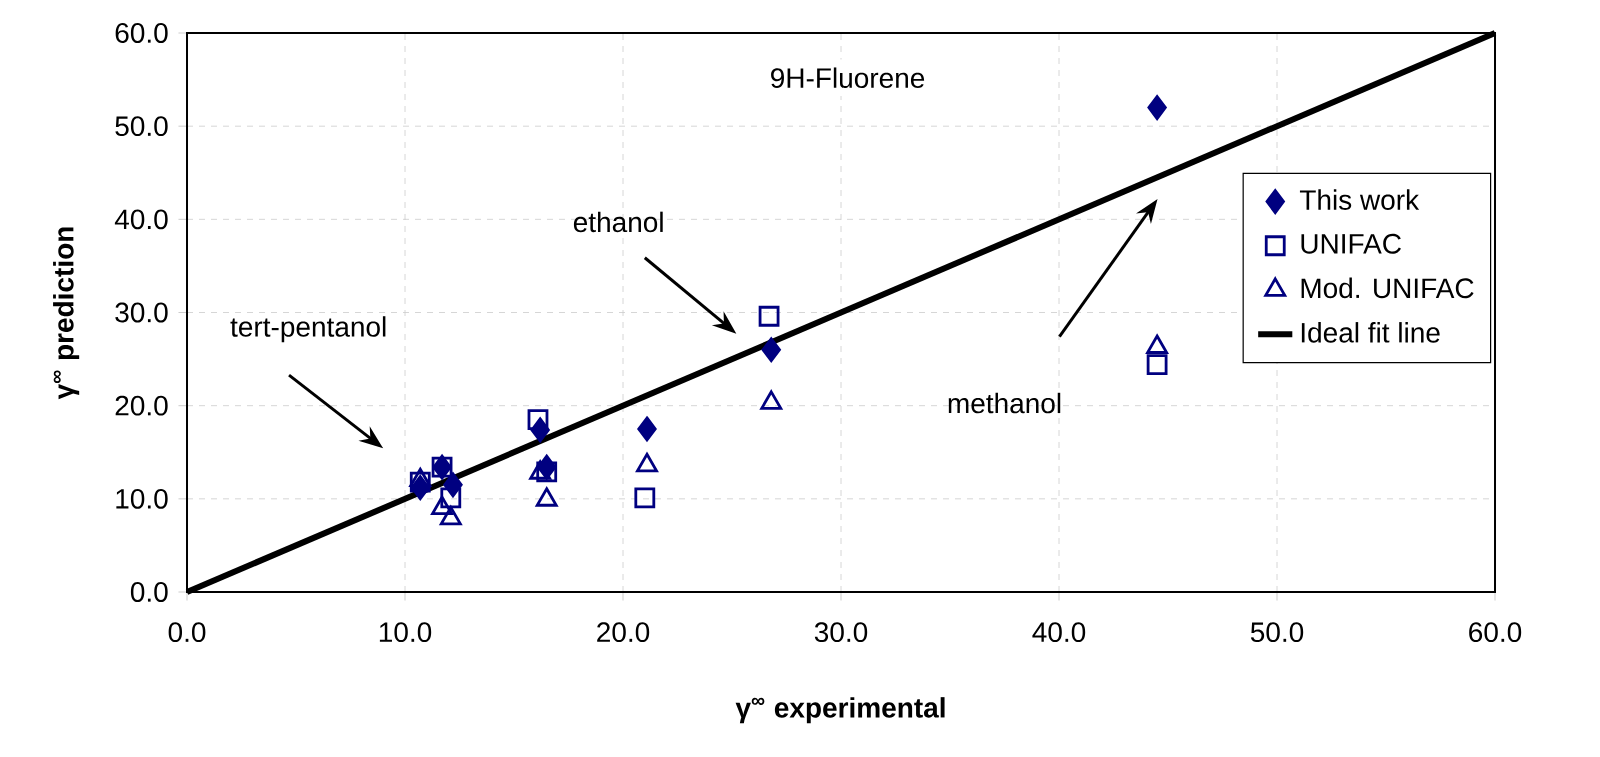 This screenshot has height=757, width=1600. I want to click on x-tick-label: 20.0, so click(623, 632).